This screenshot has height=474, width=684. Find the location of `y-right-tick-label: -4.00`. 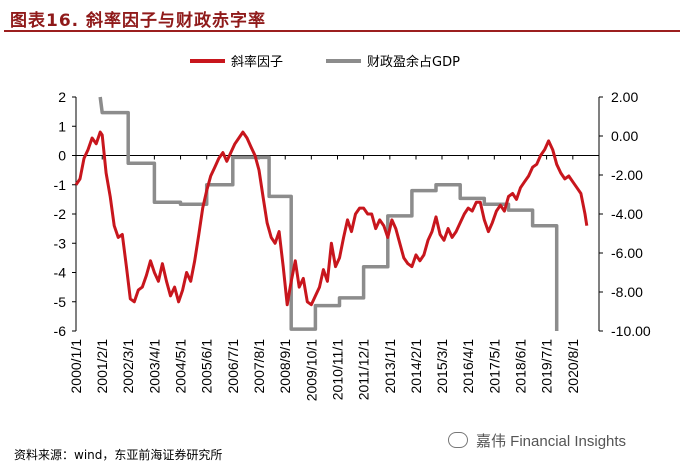

y-right-tick-label: -4.00 is located at coordinates (627, 214).